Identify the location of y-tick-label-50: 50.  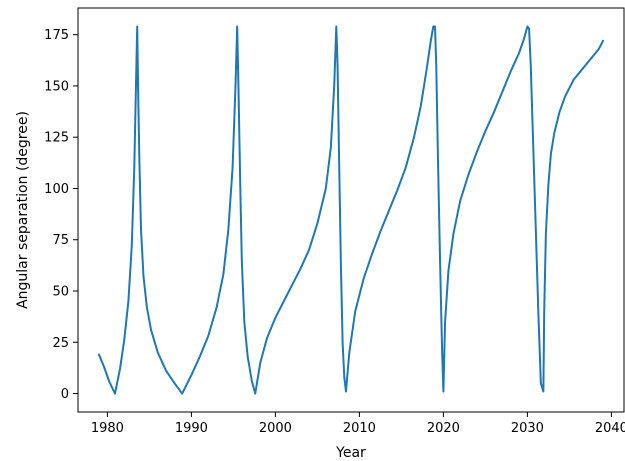
(60, 292).